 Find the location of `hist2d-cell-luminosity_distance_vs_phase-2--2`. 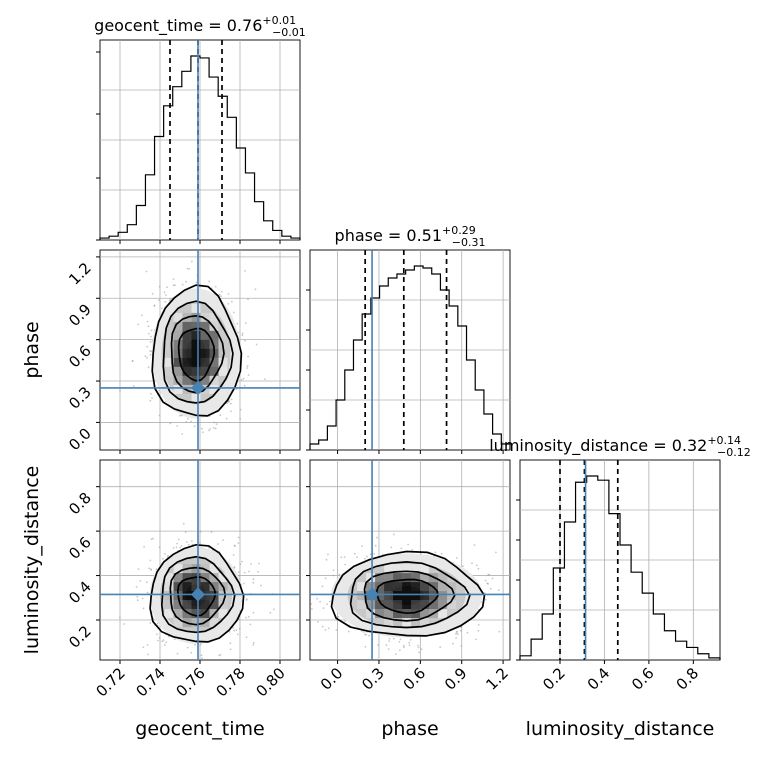

hist2d-cell-luminosity_distance_vs_phase-2--2 is located at coordinates (425, 578).